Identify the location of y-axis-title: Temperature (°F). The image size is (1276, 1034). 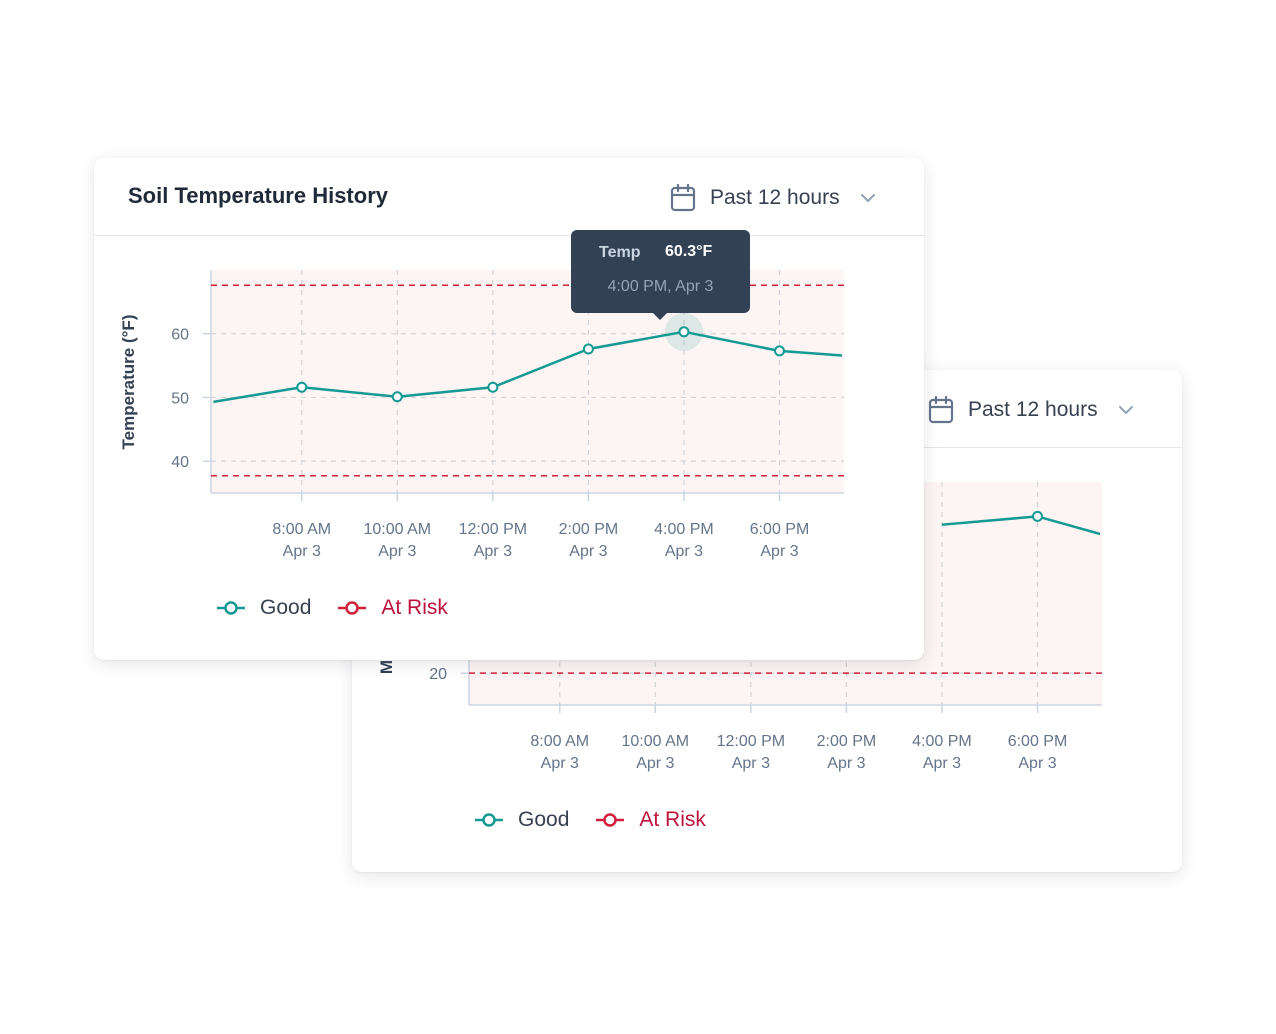
(128, 382).